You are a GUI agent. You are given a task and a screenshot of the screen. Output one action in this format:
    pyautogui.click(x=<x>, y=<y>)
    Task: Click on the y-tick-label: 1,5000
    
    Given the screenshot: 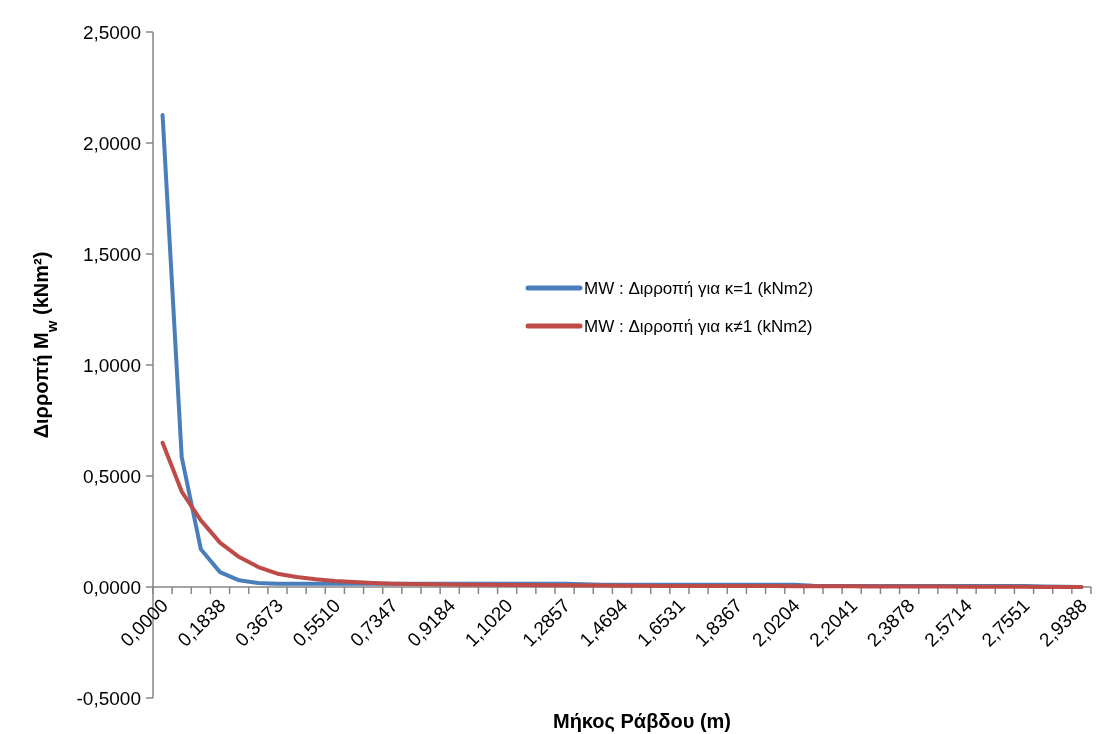 What is the action you would take?
    pyautogui.click(x=111, y=254)
    